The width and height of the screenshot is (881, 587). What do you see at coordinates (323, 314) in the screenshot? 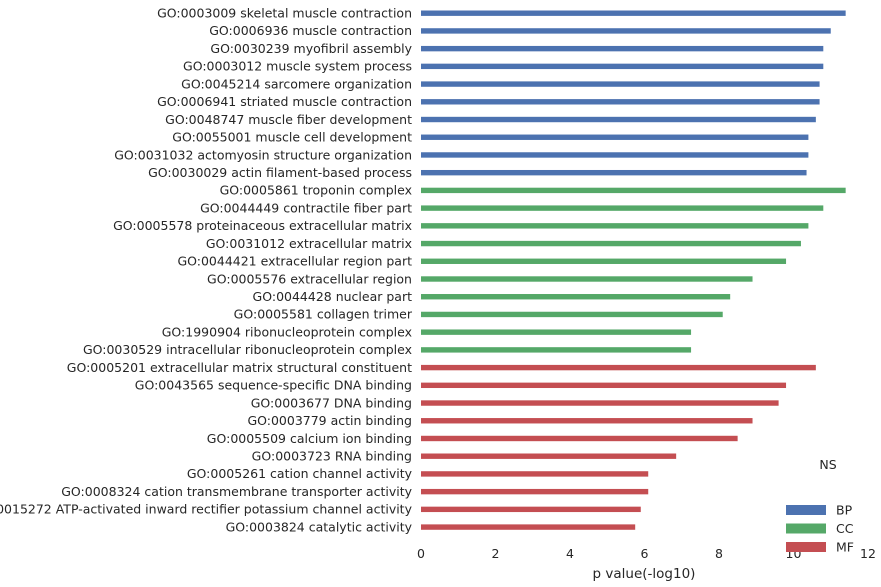
I see `category-label: GO:0005581 collagen trimer` at bounding box center [323, 314].